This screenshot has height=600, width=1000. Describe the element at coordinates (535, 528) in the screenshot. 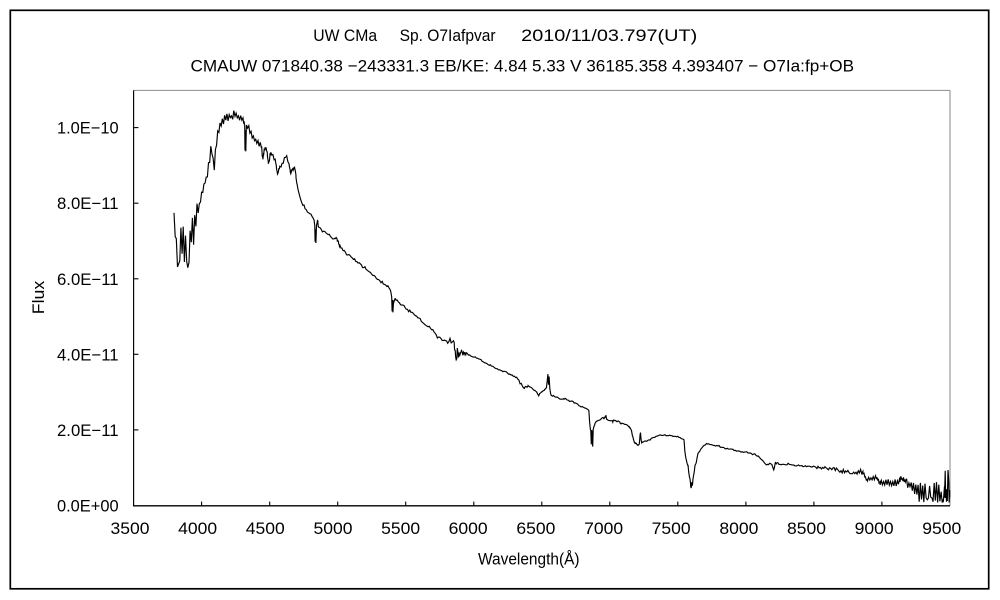

I see `svg-text: 6500` at that location.